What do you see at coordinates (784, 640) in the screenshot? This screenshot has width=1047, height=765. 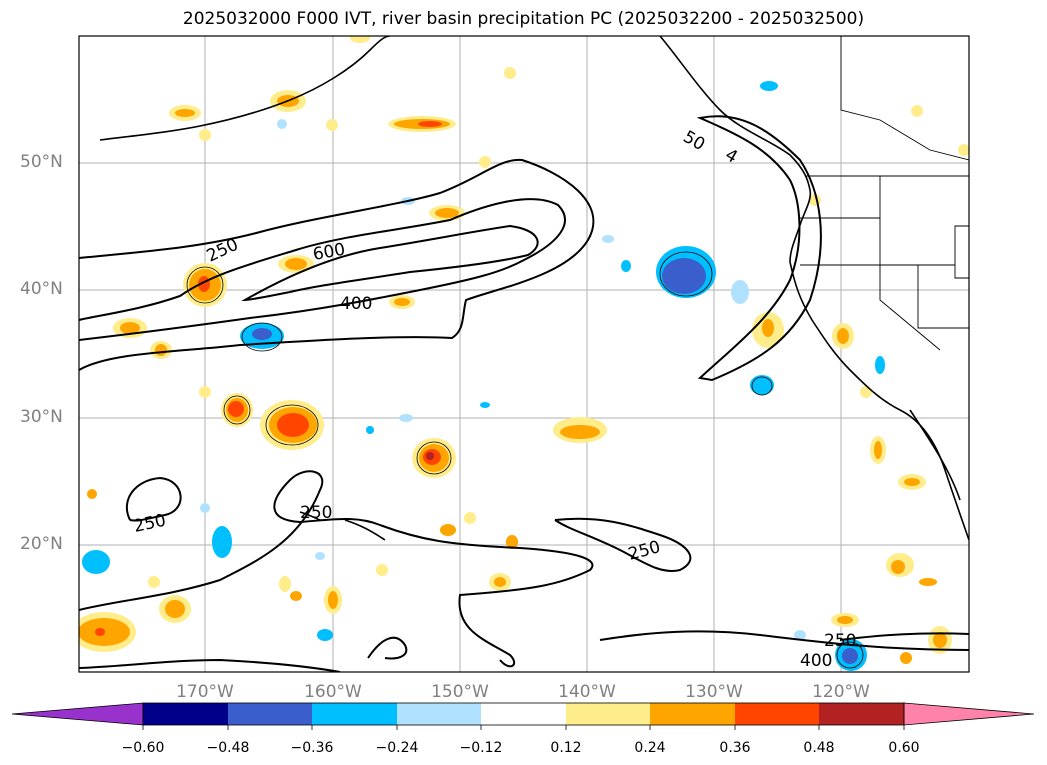 I see `ivt-contour-400-south` at bounding box center [784, 640].